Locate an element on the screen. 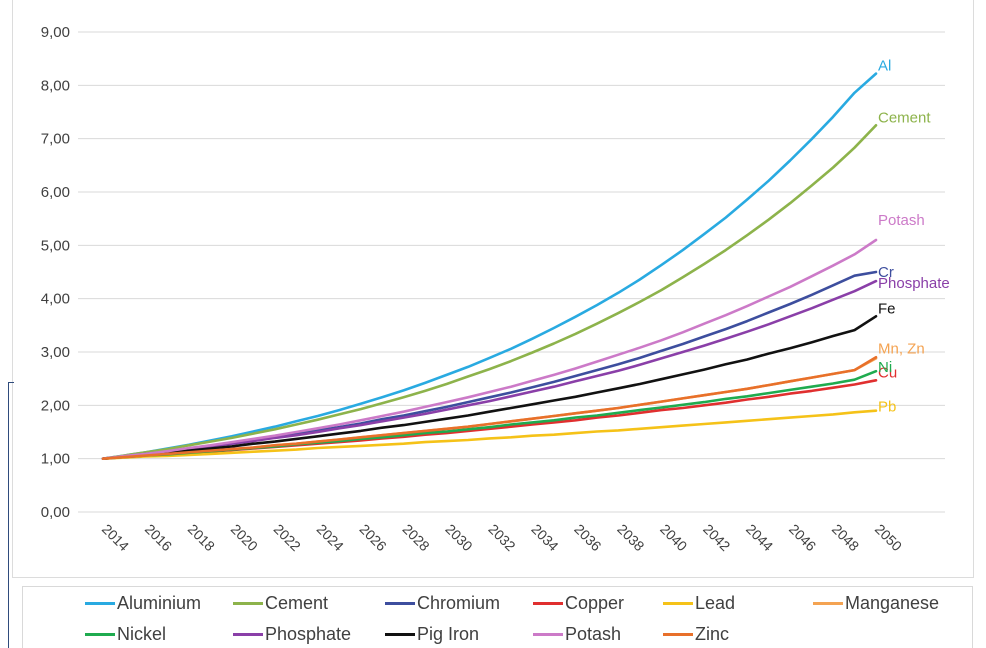 This screenshot has width=986, height=648. series-line-zinc is located at coordinates (489, 408).